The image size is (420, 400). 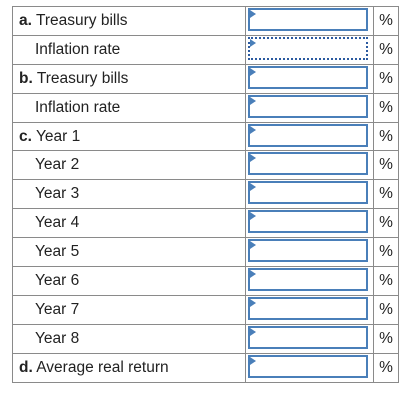 I want to click on part-letter: b., so click(x=26, y=78).